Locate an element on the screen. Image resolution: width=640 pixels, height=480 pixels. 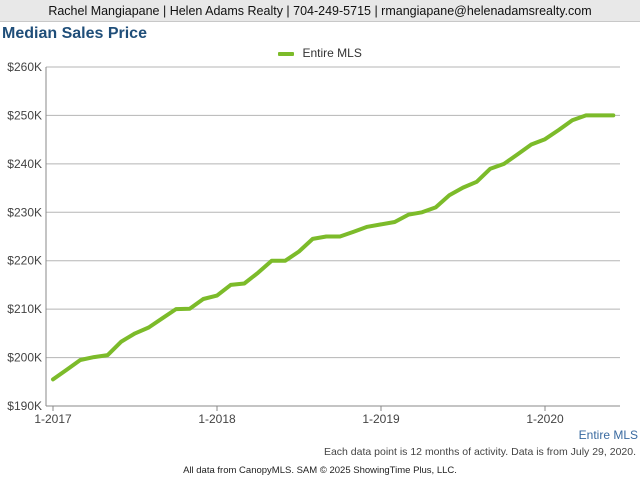
legend-swatch is located at coordinates (286, 53).